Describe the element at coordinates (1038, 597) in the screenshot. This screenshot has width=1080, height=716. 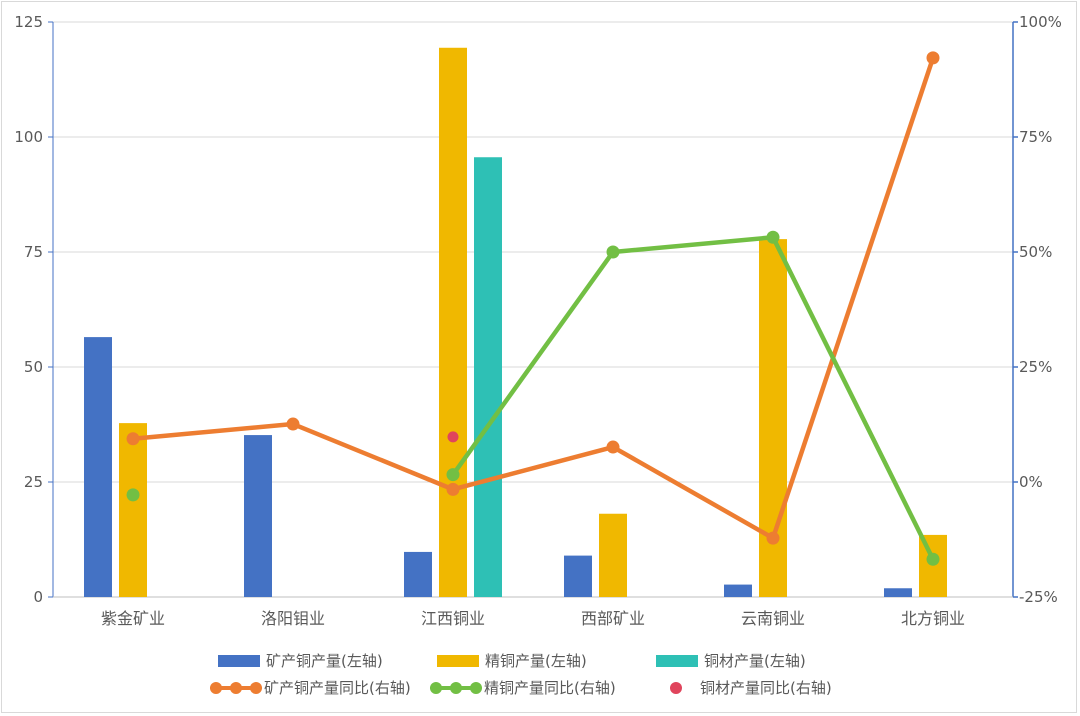
I see `right-tick-label: -25%` at that location.